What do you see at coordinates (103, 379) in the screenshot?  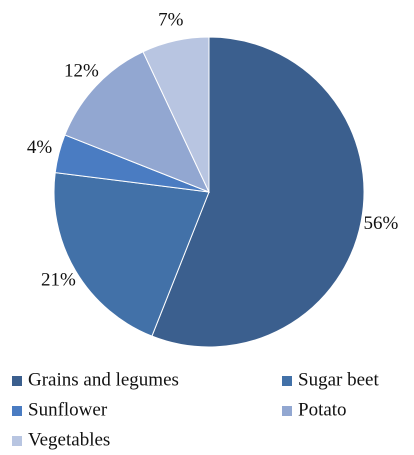 I see `legend-label: Grains and legumes` at bounding box center [103, 379].